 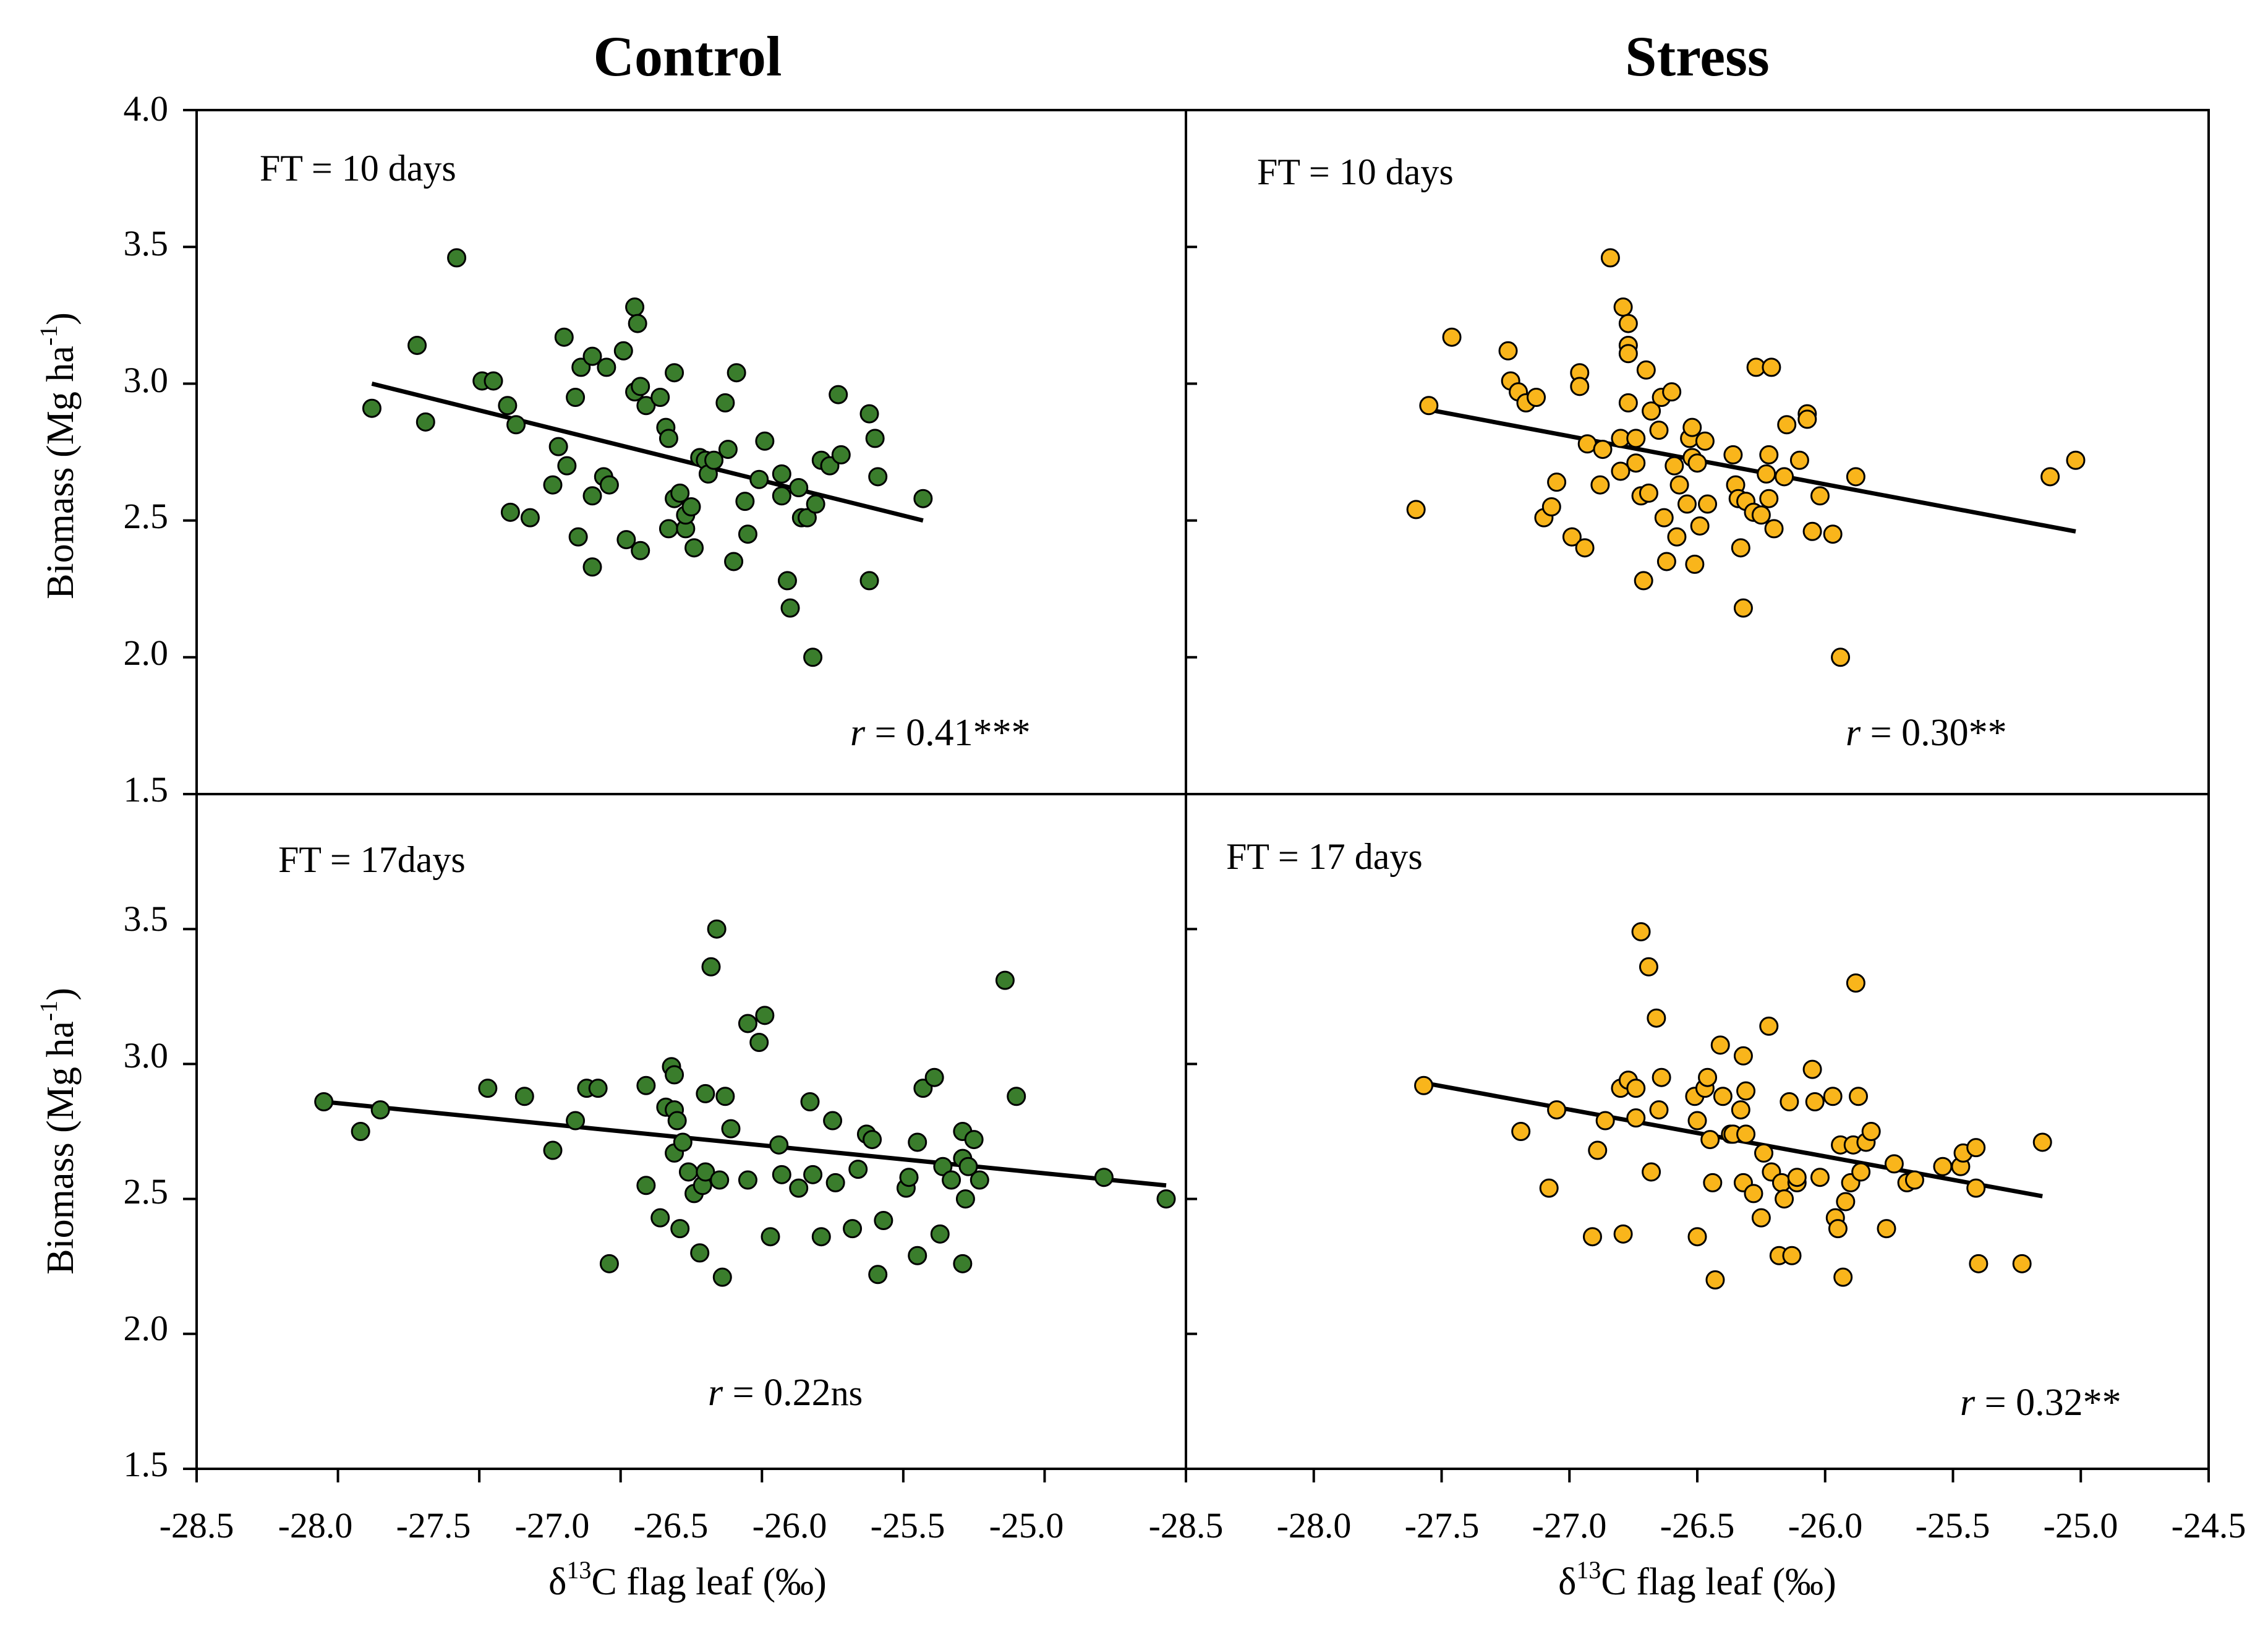 I want to click on r-value: 0.22, so click(x=798, y=1393).